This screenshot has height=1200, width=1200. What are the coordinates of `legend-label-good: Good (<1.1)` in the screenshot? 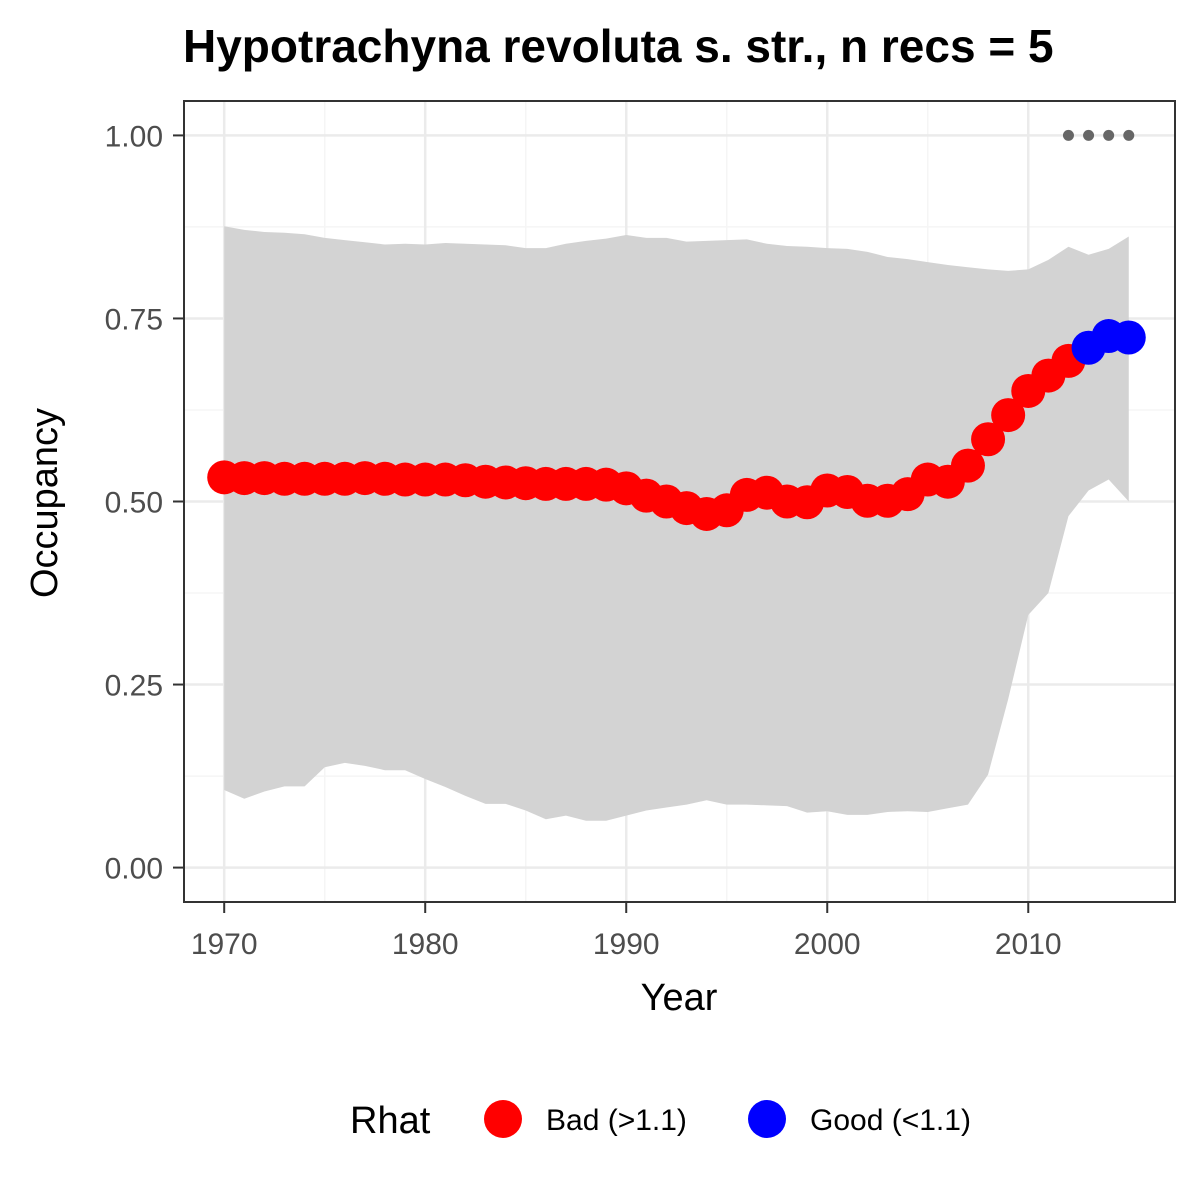 It's located at (890, 1120).